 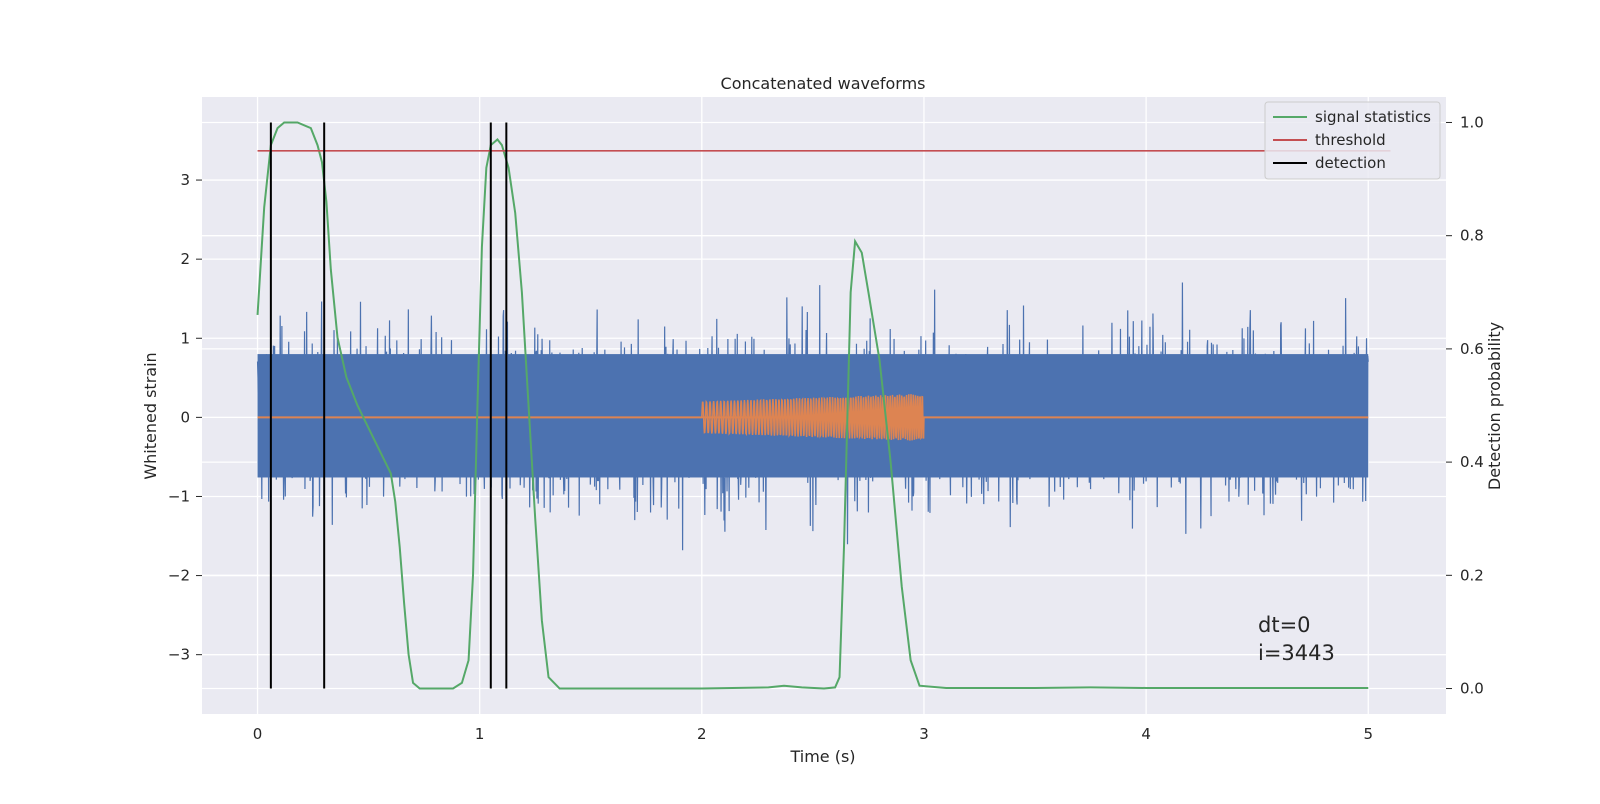 I want to click on y2-tick-label: 0.2, so click(x=1472, y=575).